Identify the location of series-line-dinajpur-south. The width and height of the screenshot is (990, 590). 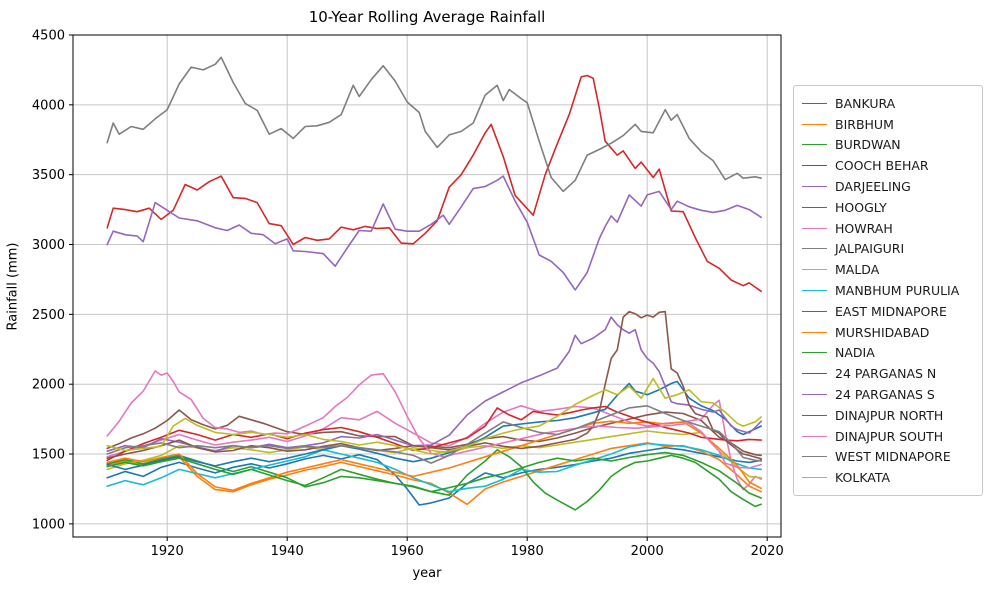
(434, 419).